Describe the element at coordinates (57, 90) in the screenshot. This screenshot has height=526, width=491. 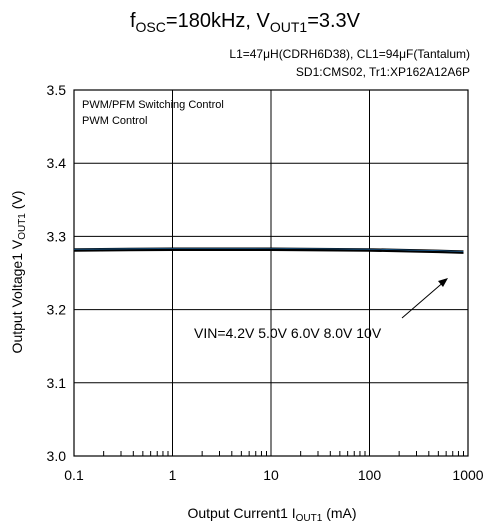
I see `y-tick-label: 3.5` at that location.